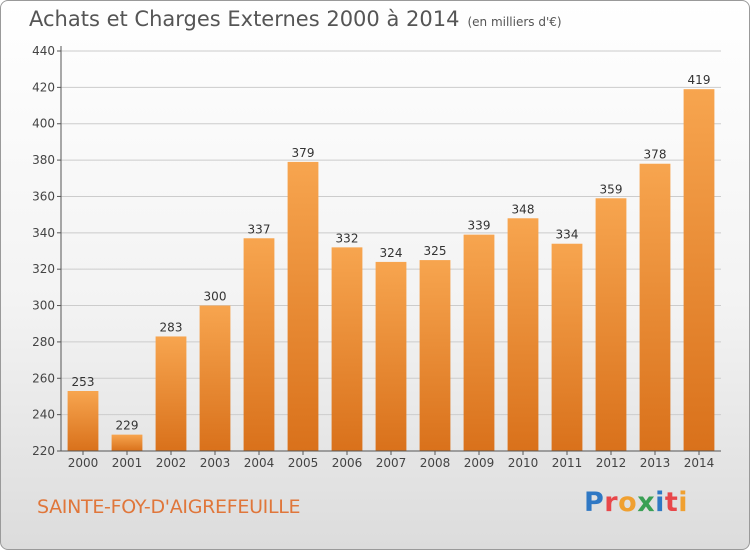 The width and height of the screenshot is (750, 550). What do you see at coordinates (83, 382) in the screenshot?
I see `data-label: 253` at bounding box center [83, 382].